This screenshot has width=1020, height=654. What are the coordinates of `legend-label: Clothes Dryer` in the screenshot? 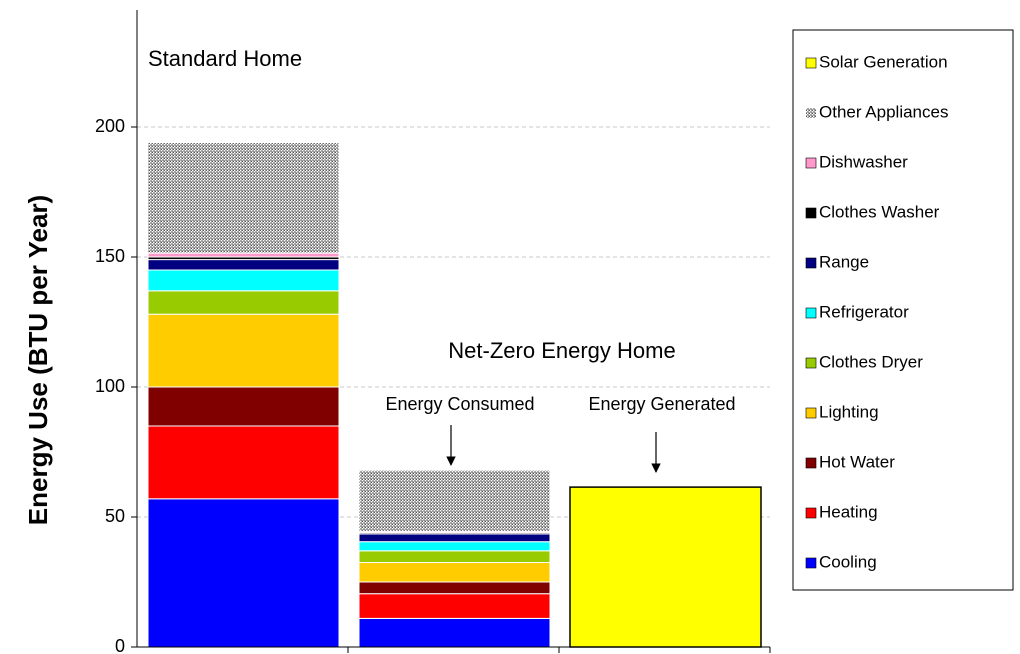 It's located at (871, 361).